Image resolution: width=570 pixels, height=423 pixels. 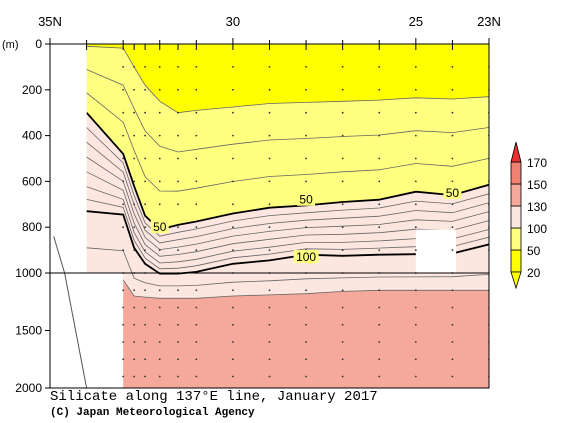 What do you see at coordinates (214, 397) in the screenshot?
I see `chart-title: Silicate along 137°E line, January 2017` at bounding box center [214, 397].